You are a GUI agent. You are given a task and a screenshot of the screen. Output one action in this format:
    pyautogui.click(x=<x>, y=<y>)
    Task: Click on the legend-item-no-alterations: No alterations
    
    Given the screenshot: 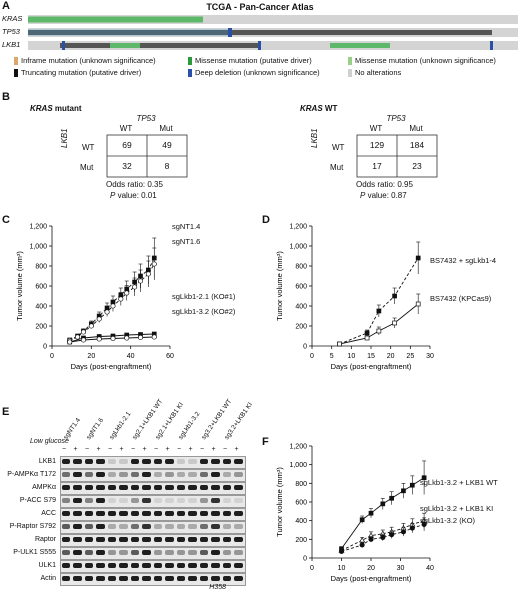 What is the action you would take?
    pyautogui.click(x=374, y=72)
    